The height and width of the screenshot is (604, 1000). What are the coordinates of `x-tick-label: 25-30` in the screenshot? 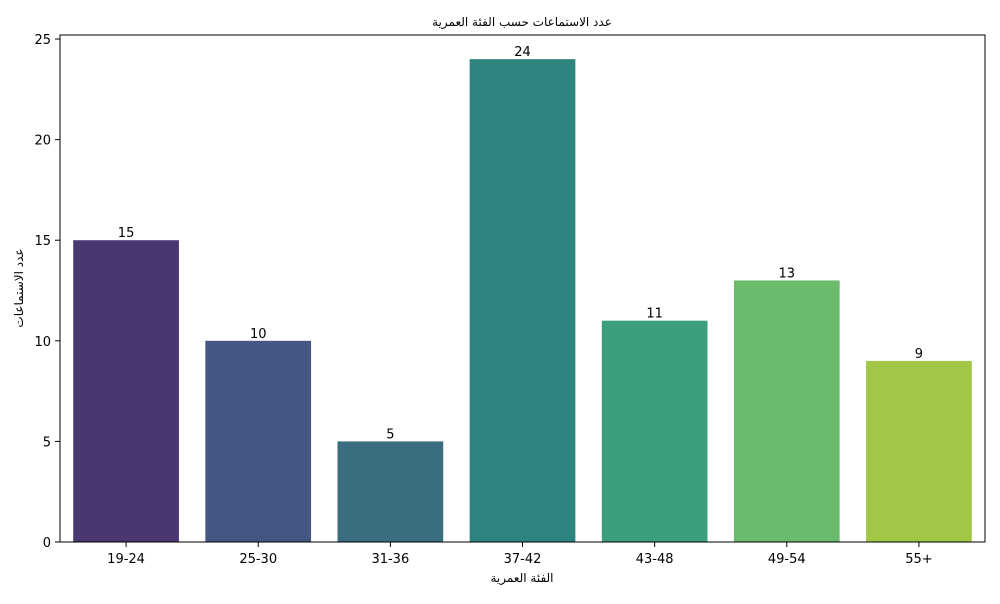 It's located at (258, 559).